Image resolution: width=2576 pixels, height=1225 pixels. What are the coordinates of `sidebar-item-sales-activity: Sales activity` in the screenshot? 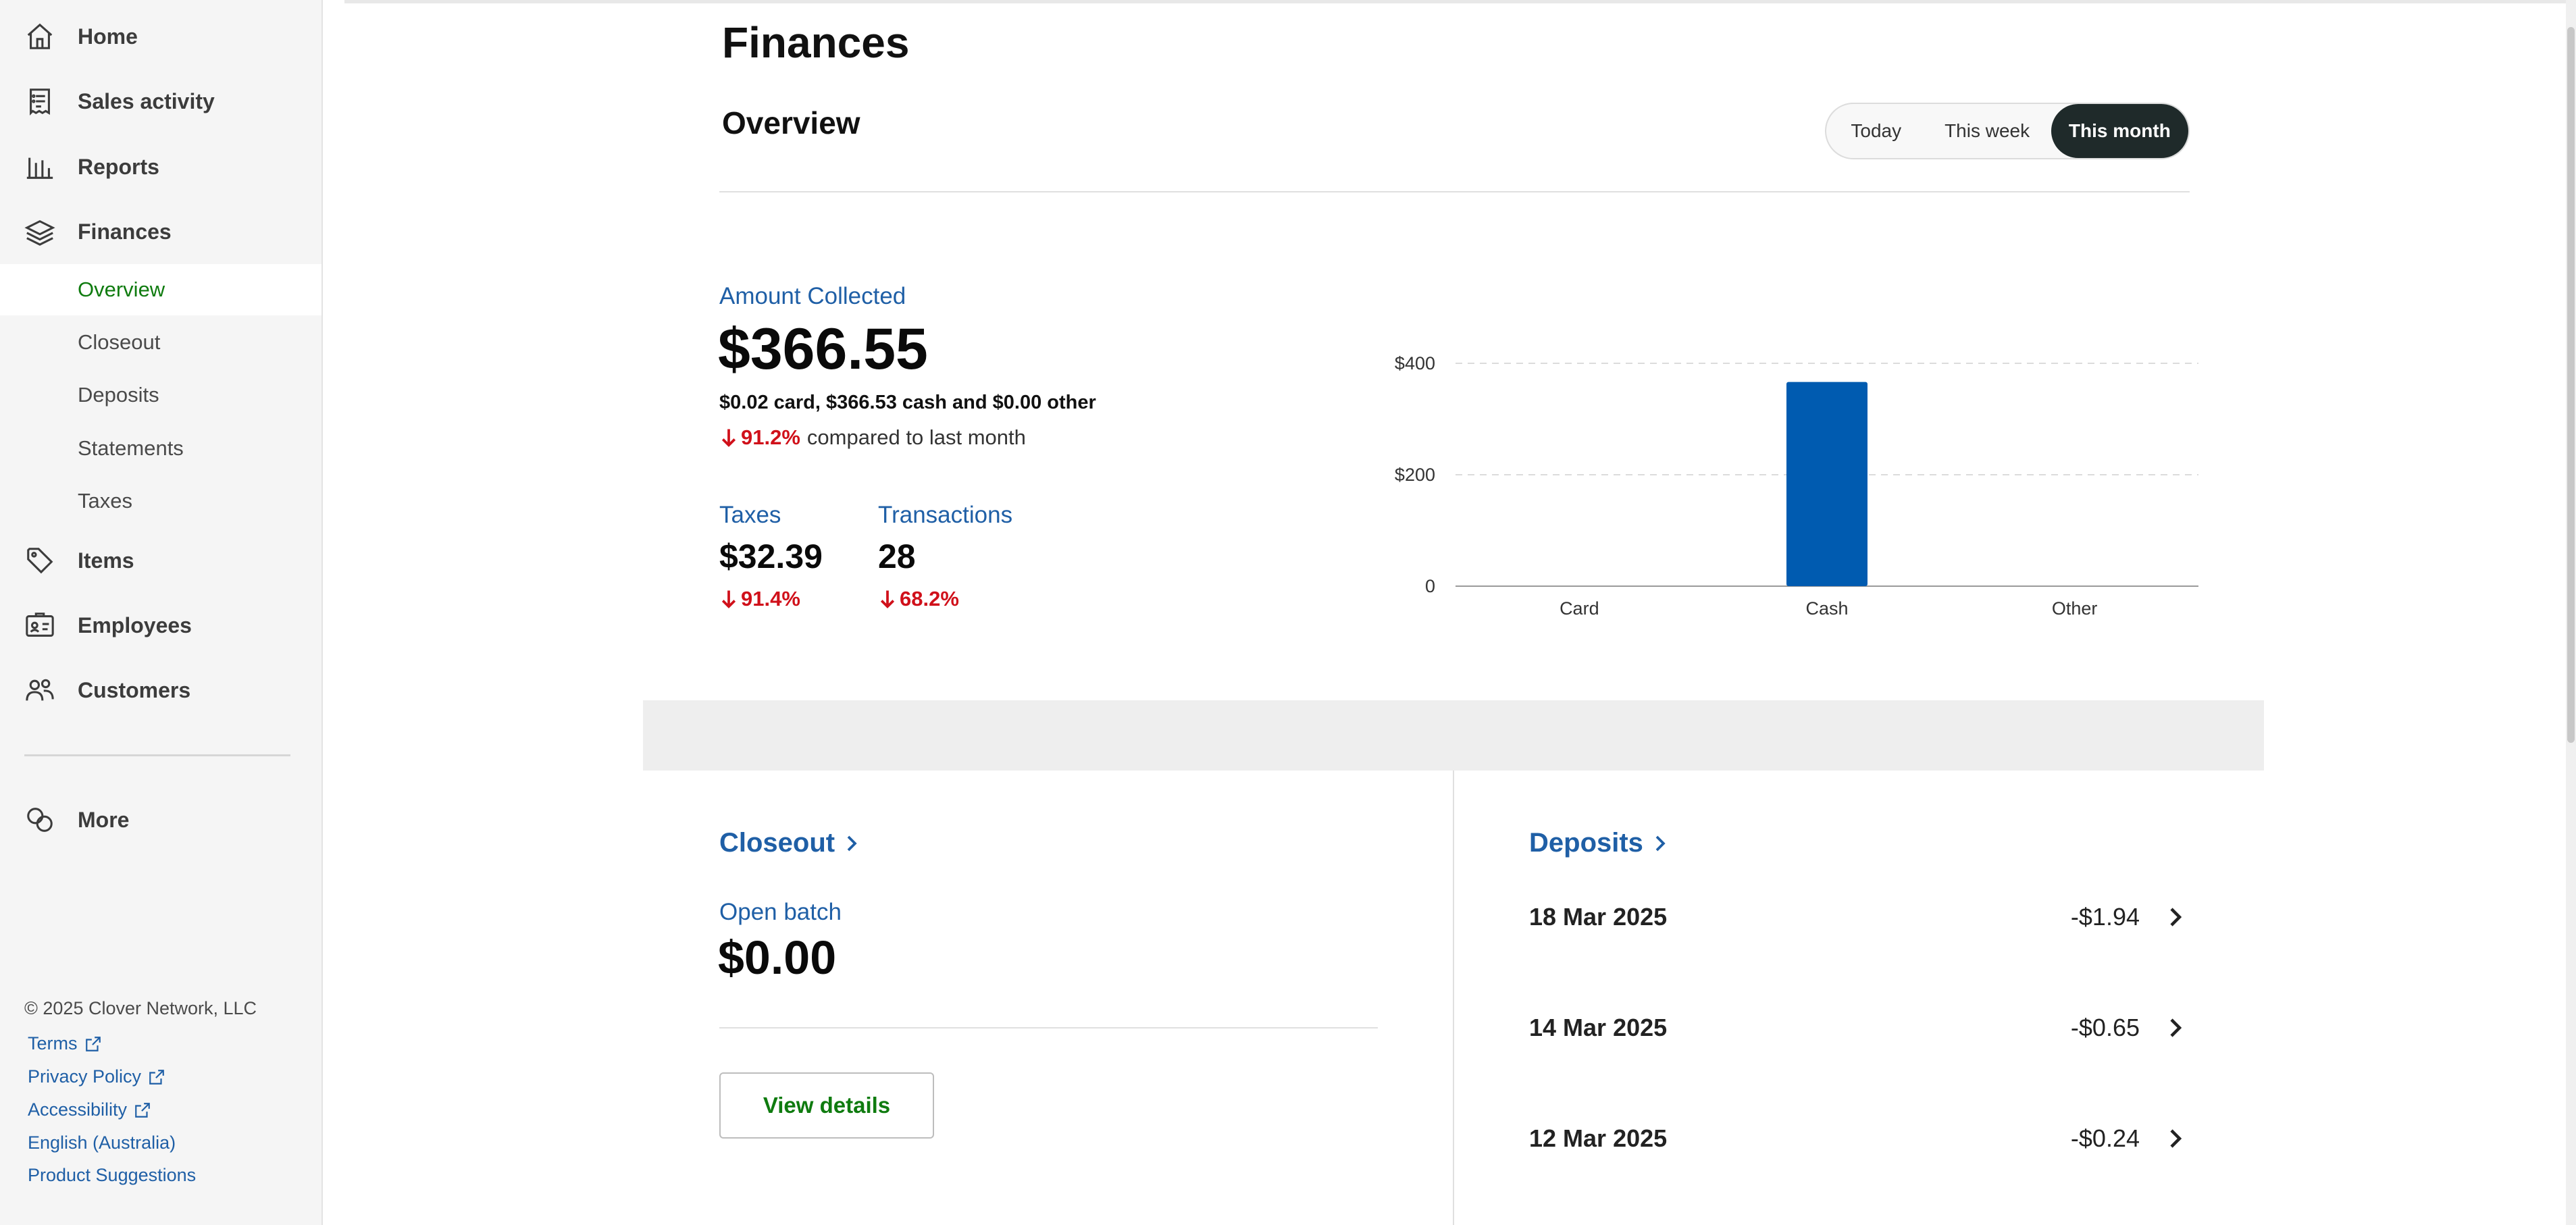 It's located at (160, 101).